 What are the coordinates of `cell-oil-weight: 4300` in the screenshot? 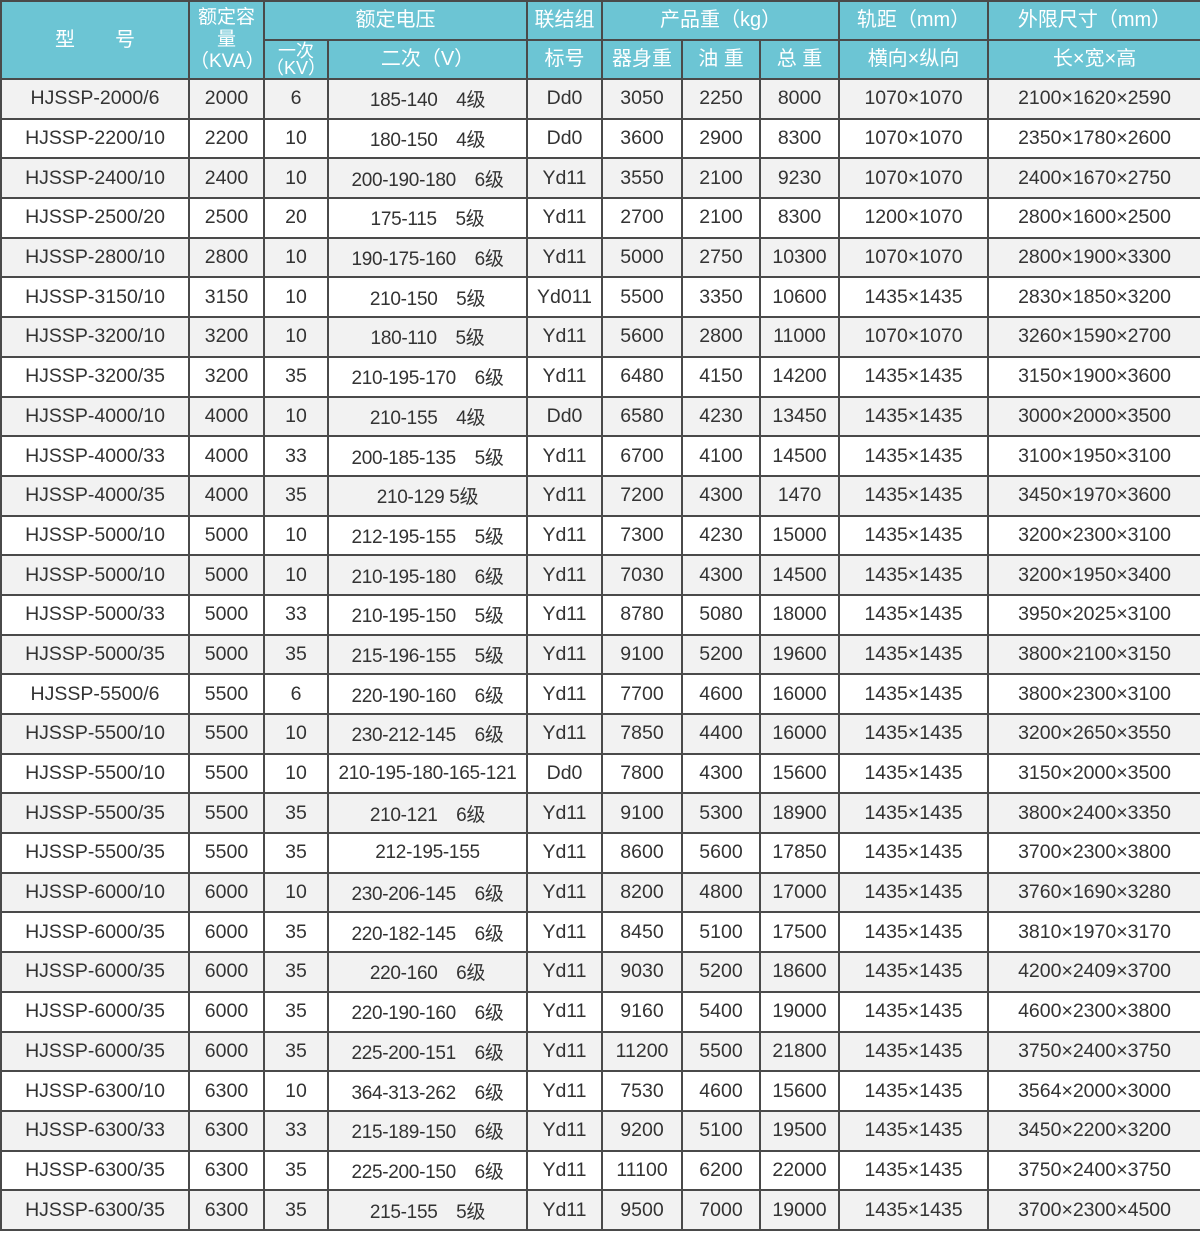 It's located at (721, 773).